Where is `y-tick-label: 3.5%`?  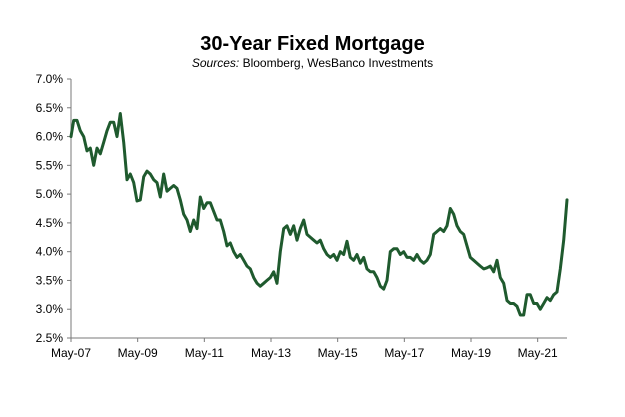 y-tick-label: 3.5% is located at coordinates (50, 280).